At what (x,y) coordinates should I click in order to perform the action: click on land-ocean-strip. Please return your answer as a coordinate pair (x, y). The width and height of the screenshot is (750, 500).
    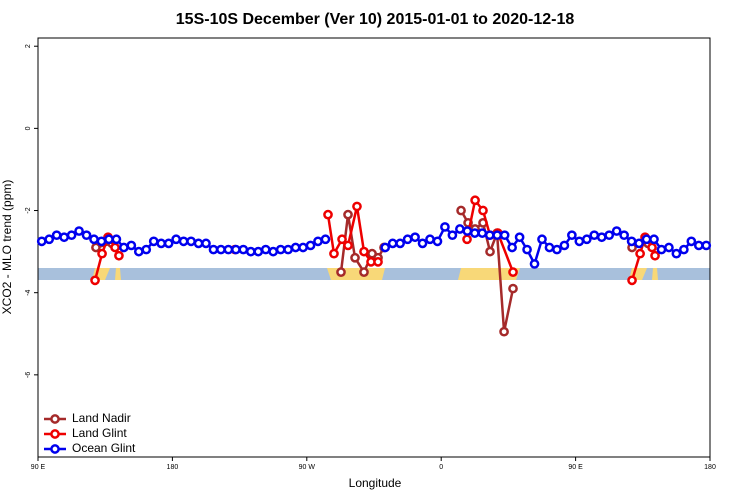
    Looking at the image, I should click on (374, 274).